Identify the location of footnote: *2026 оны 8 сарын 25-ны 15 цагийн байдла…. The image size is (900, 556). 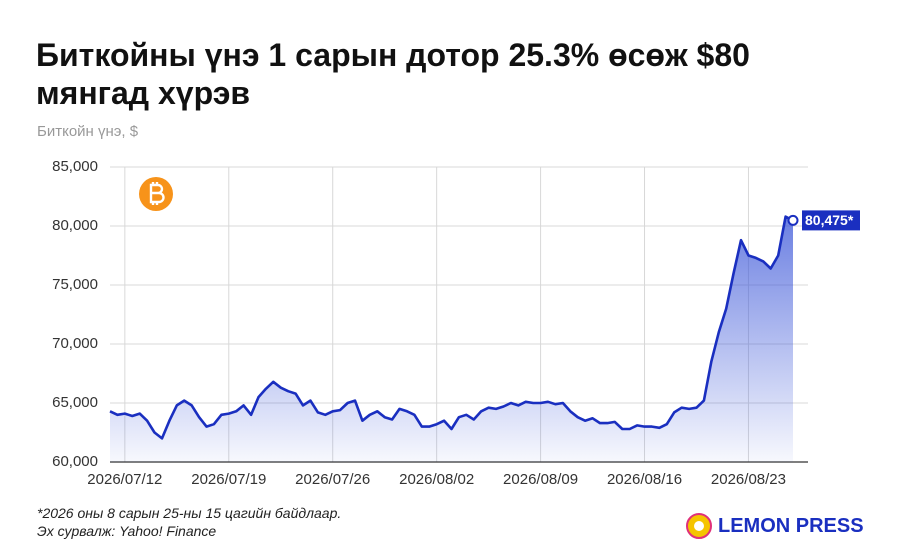
(189, 513).